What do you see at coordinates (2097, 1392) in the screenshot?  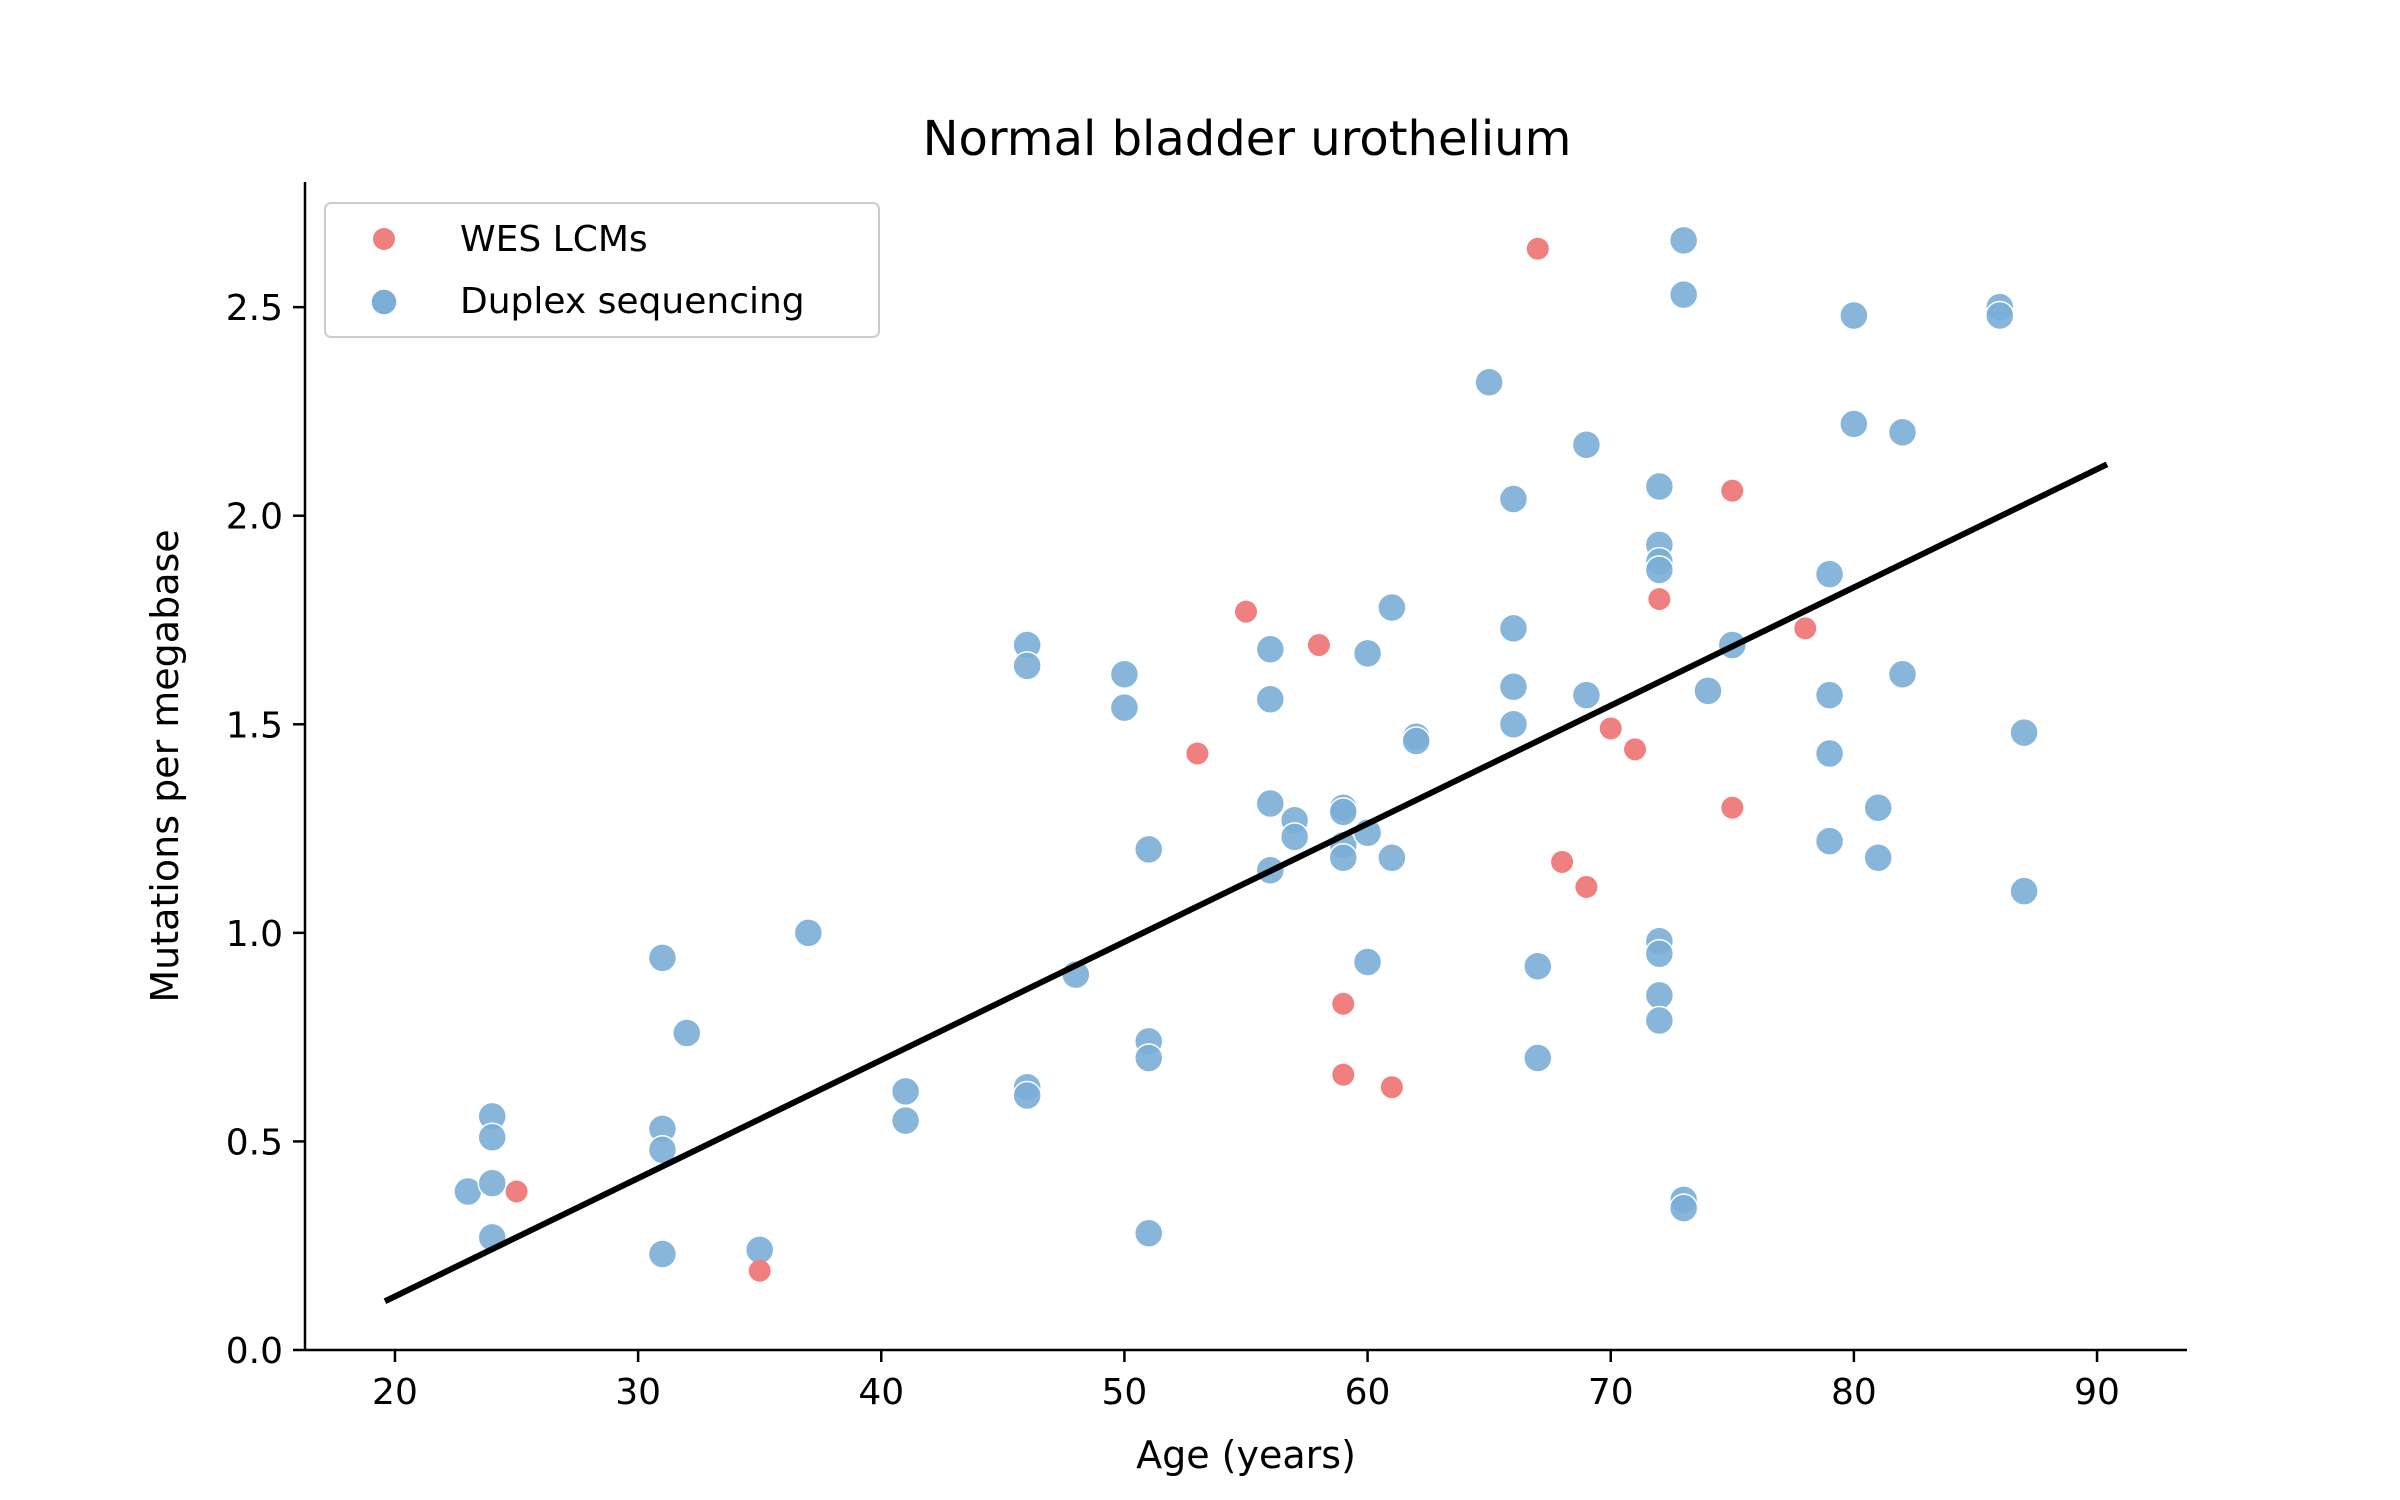 I see `x-tick-label: 90` at bounding box center [2097, 1392].